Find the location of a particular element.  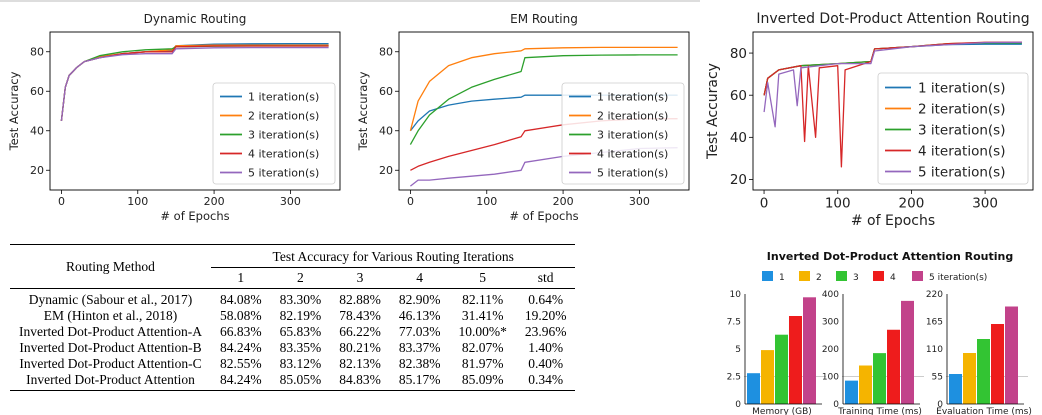

row-cell: 83.37% is located at coordinates (419, 347).